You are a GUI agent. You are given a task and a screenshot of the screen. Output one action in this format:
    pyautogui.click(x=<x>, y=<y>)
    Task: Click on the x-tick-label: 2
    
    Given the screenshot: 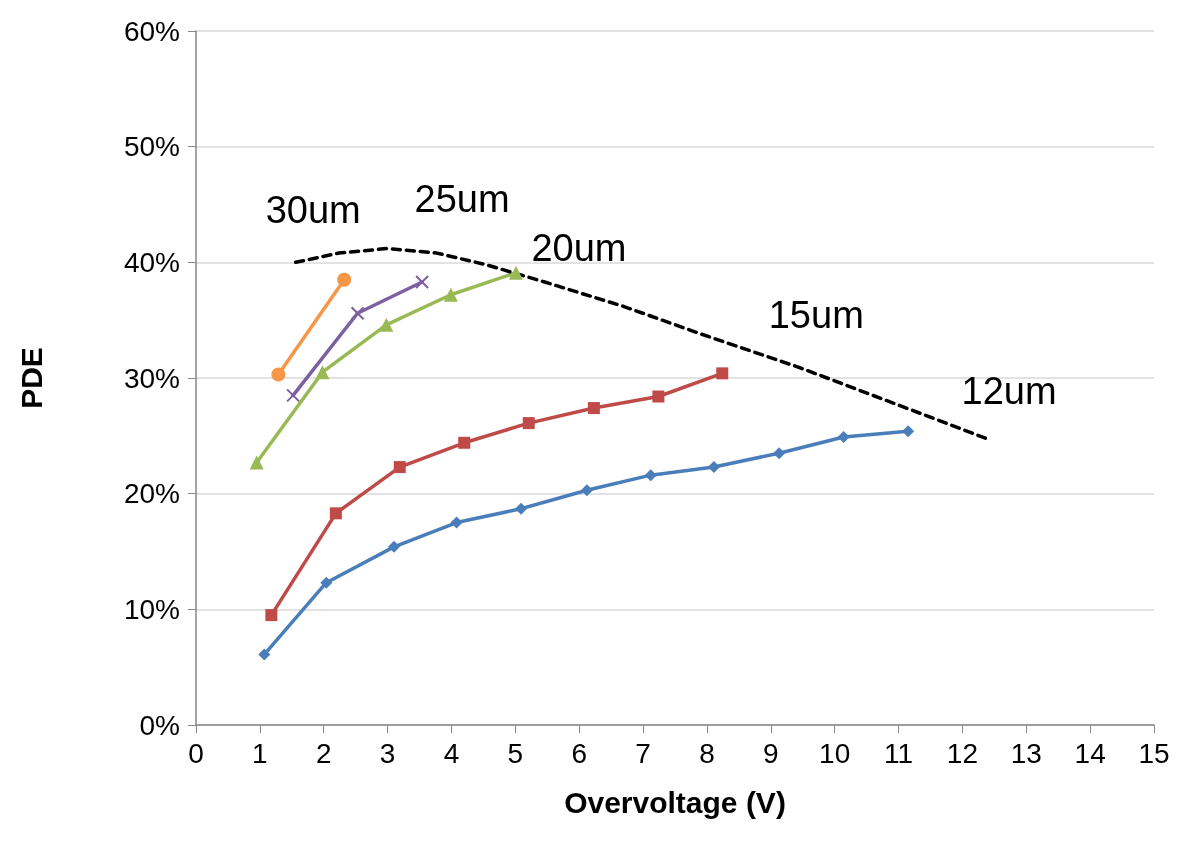 What is the action you would take?
    pyautogui.click(x=323, y=753)
    